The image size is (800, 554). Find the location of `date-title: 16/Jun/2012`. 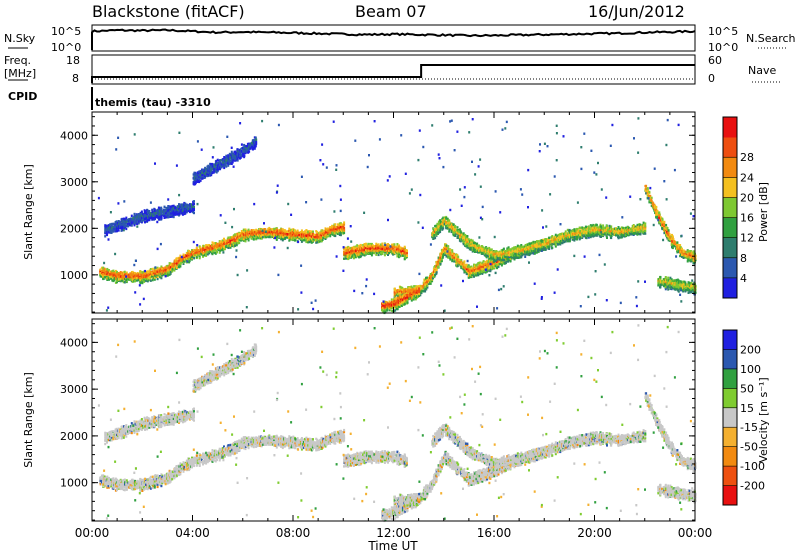

date-title: 16/Jun/2012 is located at coordinates (636, 11).